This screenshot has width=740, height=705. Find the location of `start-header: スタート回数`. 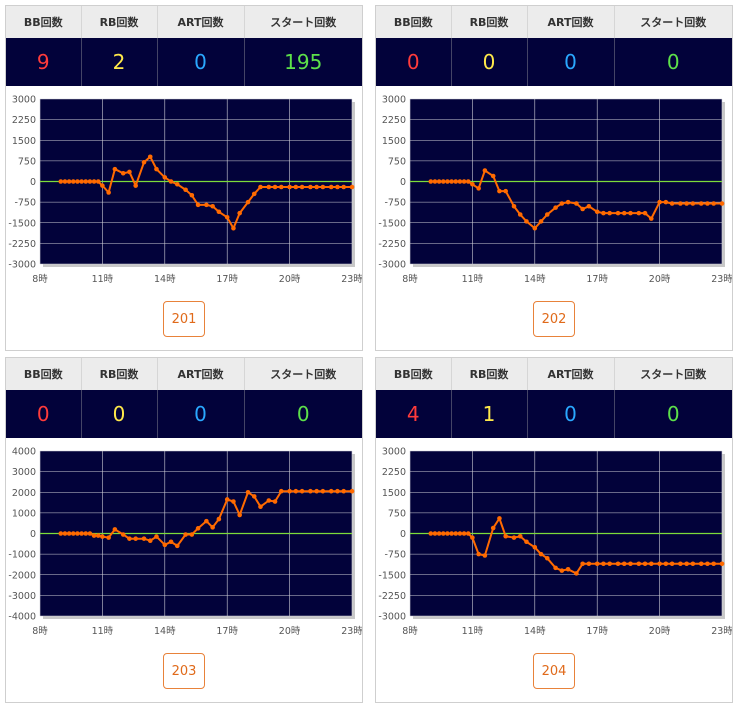

start-header: スタート回数 is located at coordinates (303, 22).